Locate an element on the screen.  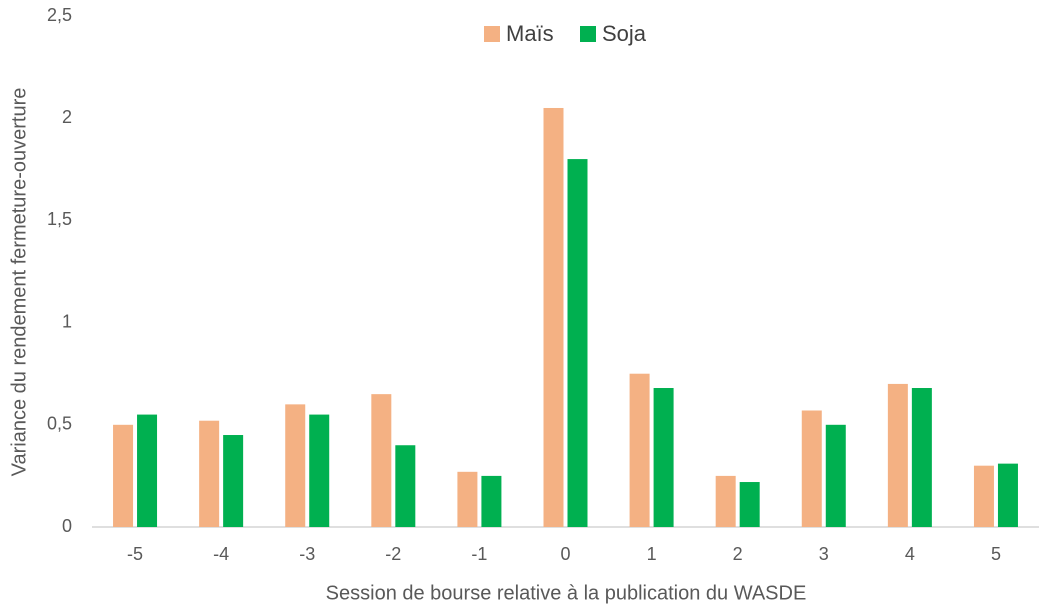
x-tick-label: 1 is located at coordinates (652, 554).